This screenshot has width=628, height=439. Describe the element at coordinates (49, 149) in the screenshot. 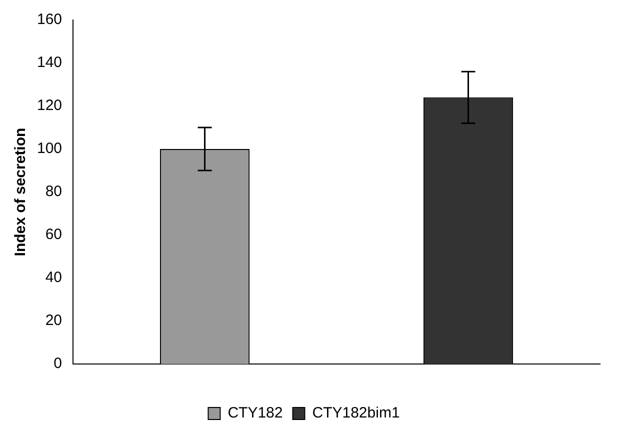

I see `y-tick-label: 100` at that location.